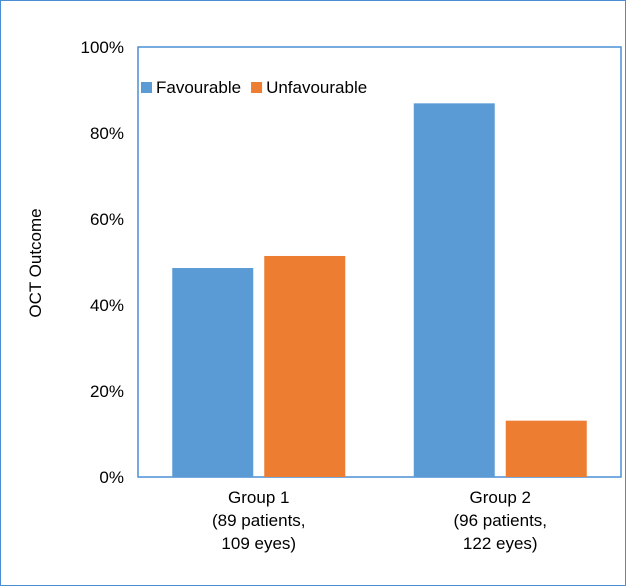  Describe the element at coordinates (111, 477) in the screenshot. I see `y-tick-label: 0%` at that location.